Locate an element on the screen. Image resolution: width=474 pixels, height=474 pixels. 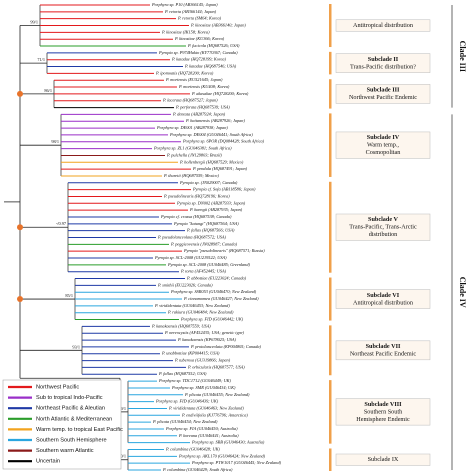
taxon-label: Porphyra sp. SMR (GU046434; UK) is located at coordinates (203, 387).